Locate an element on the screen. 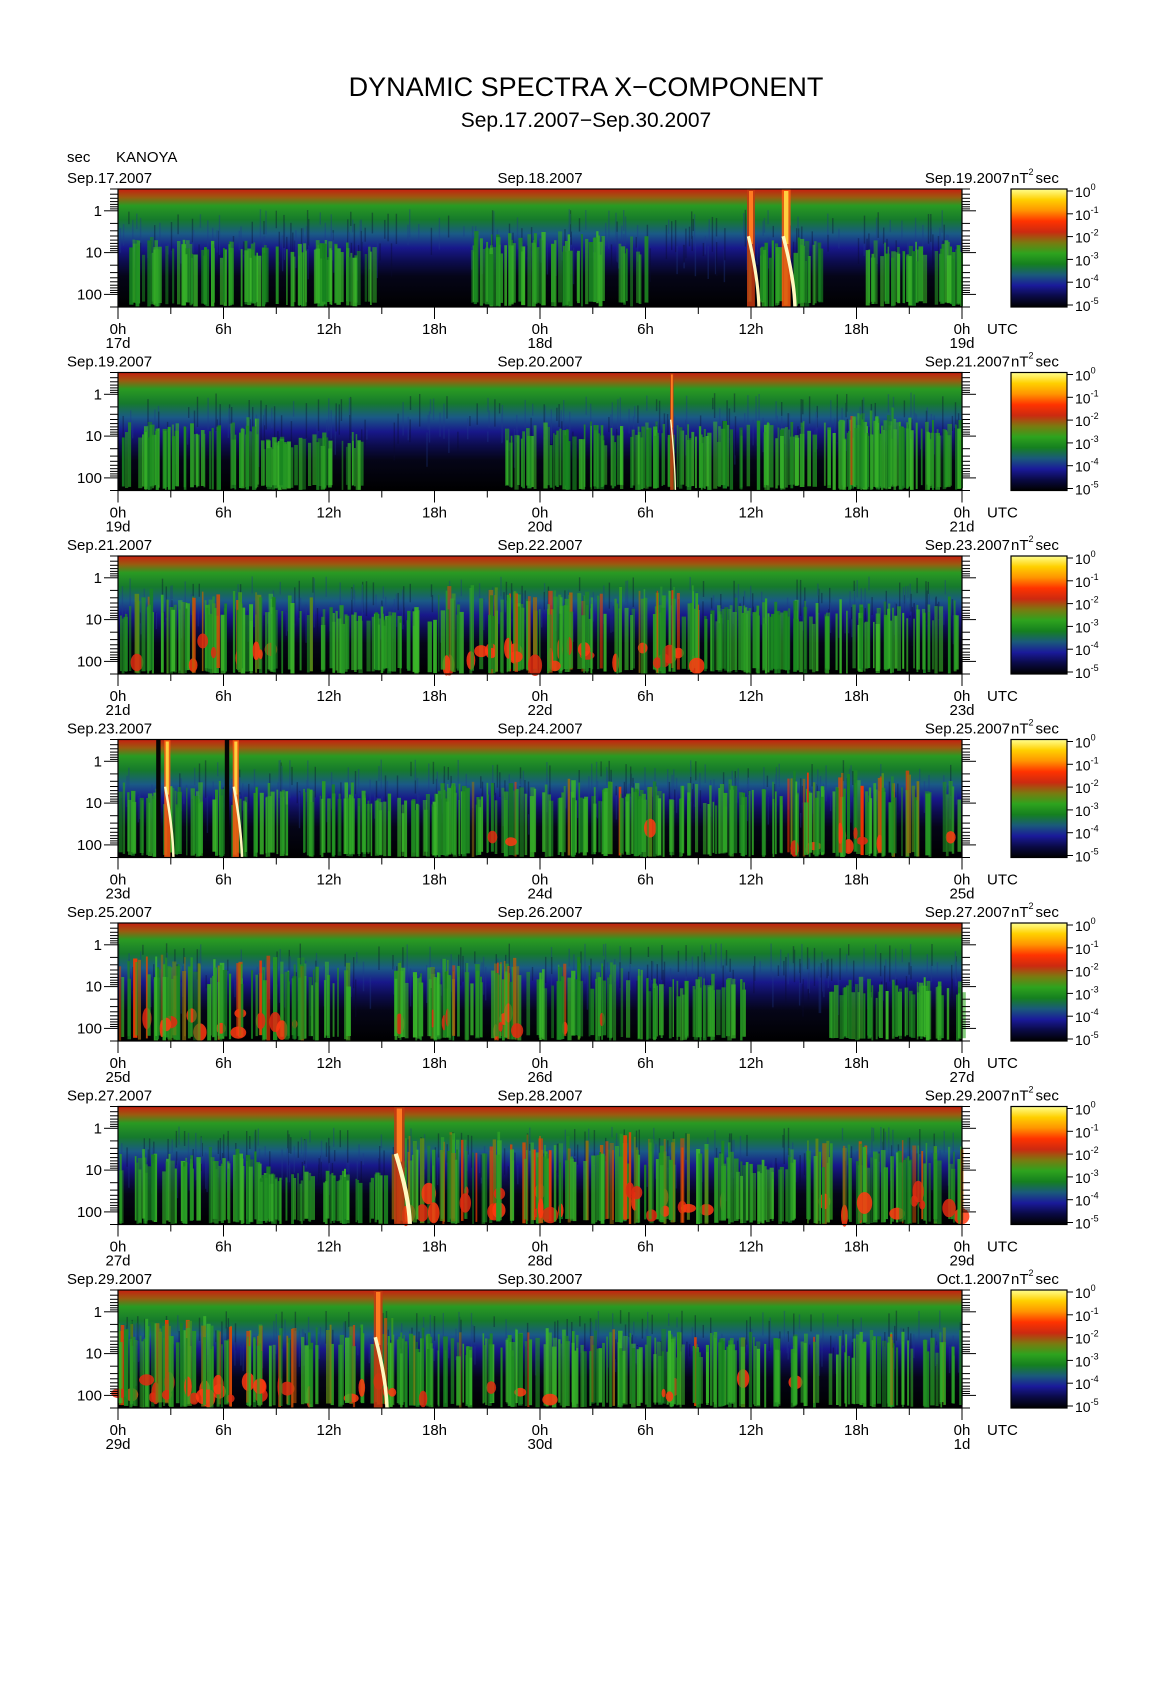 The width and height of the screenshot is (1156, 1704). colorbar-tick-exponent: 0 is located at coordinates (1093, 371).